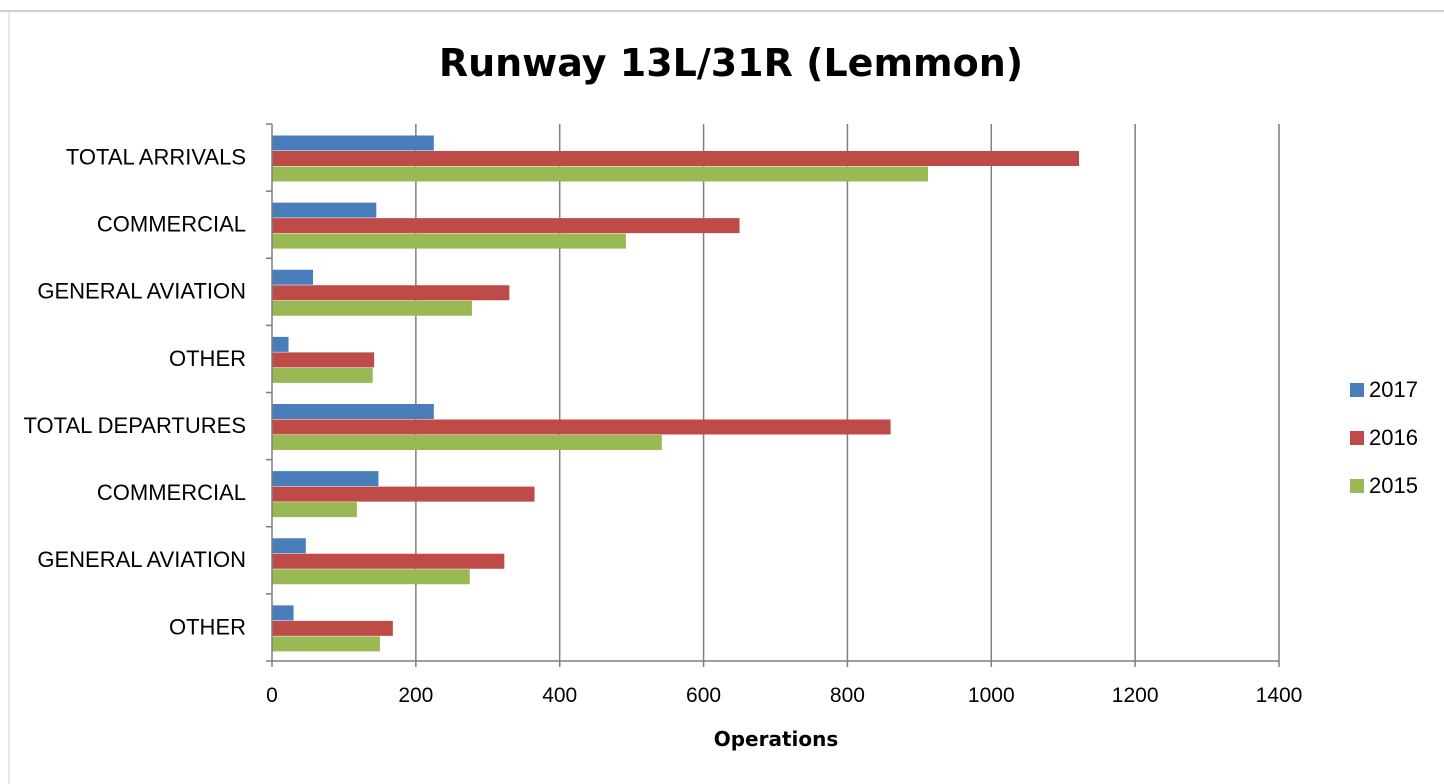 This screenshot has width=1444, height=784. I want to click on category-label-7: GENERAL AVIATION, so click(141, 559).